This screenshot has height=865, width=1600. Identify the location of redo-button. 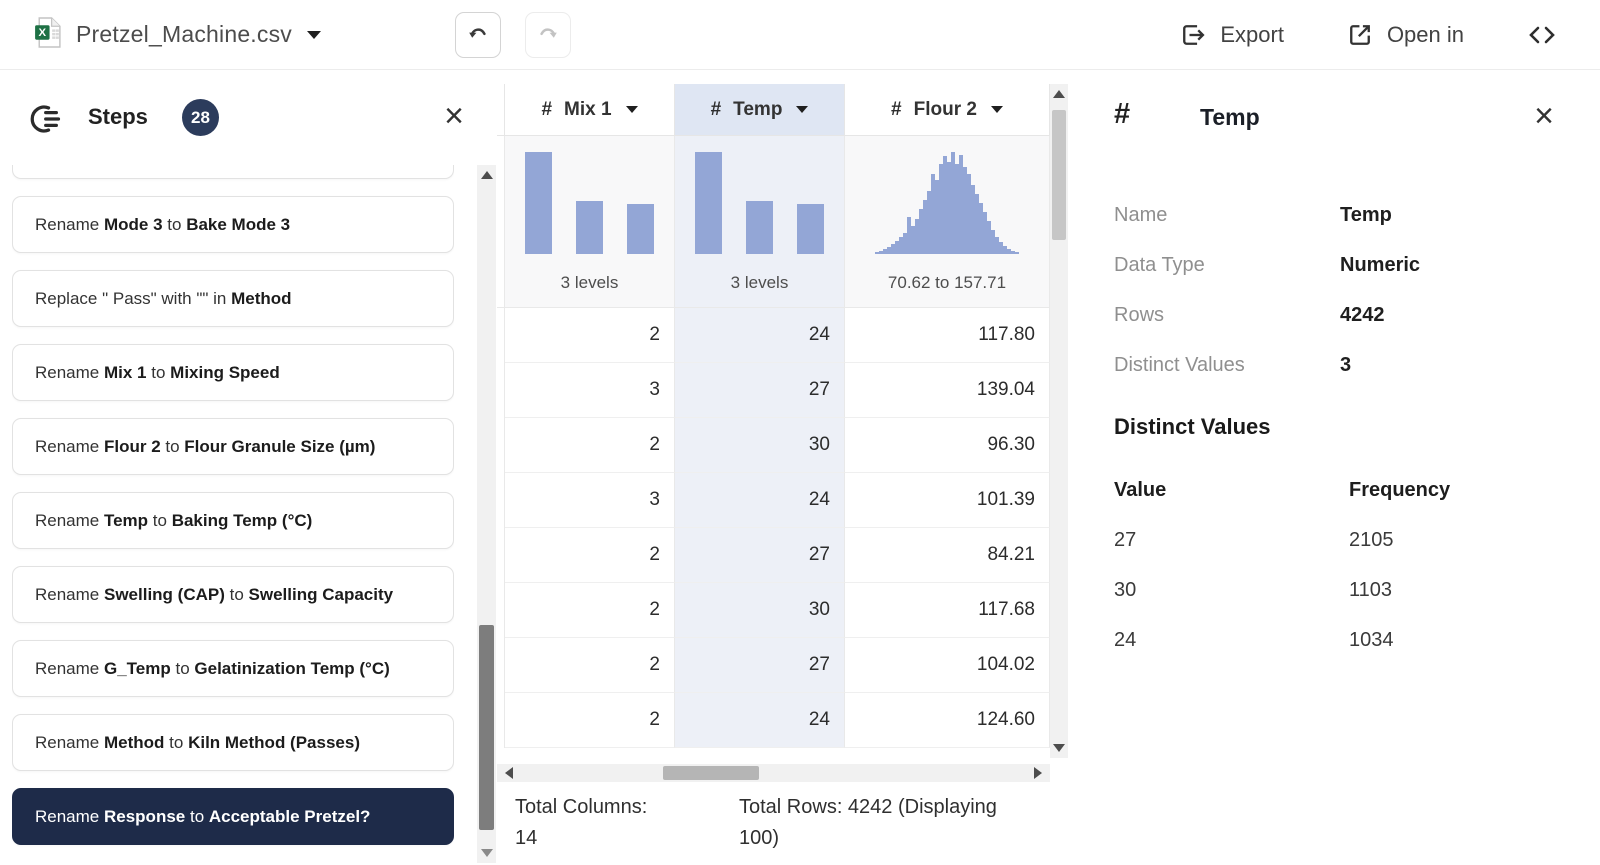
(548, 35).